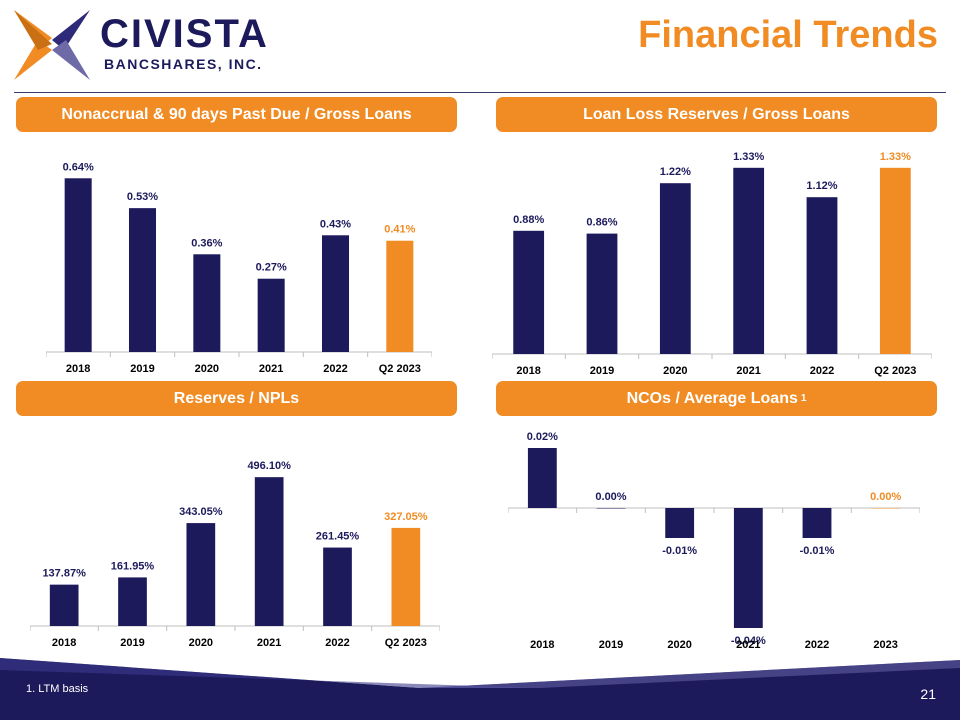 The image size is (960, 720). Describe the element at coordinates (817, 551) in the screenshot. I see `ncos-data-label-4: -0.01%` at that location.